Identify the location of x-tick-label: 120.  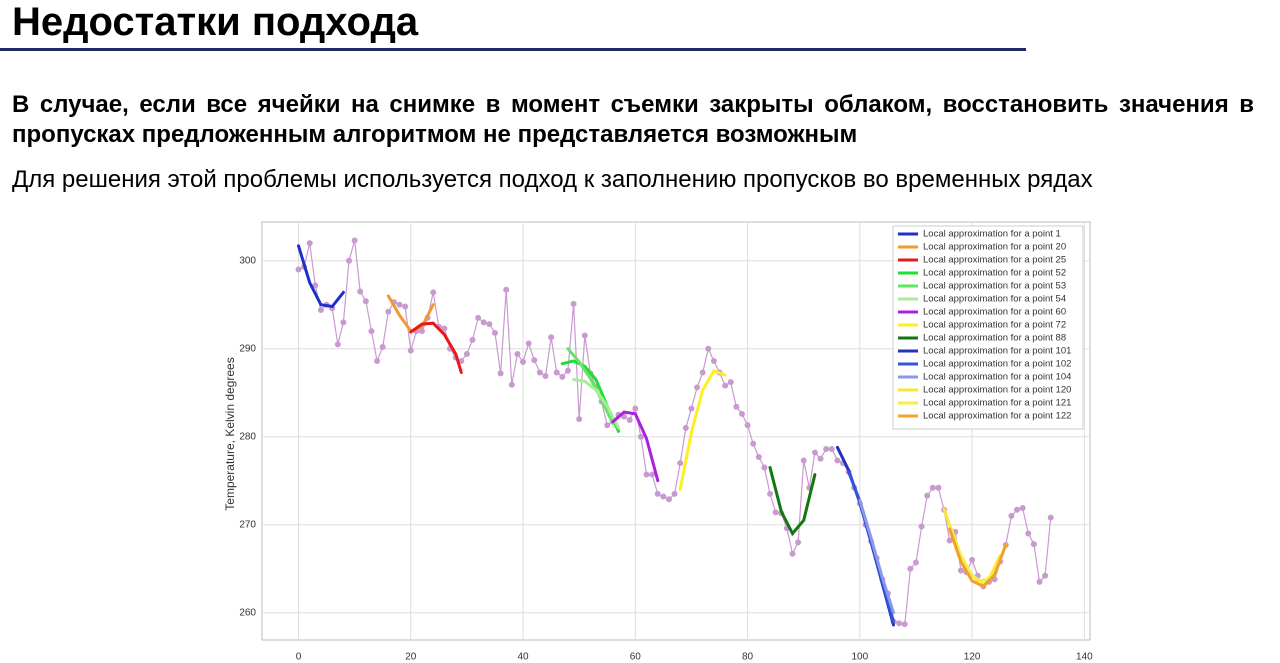
(972, 657).